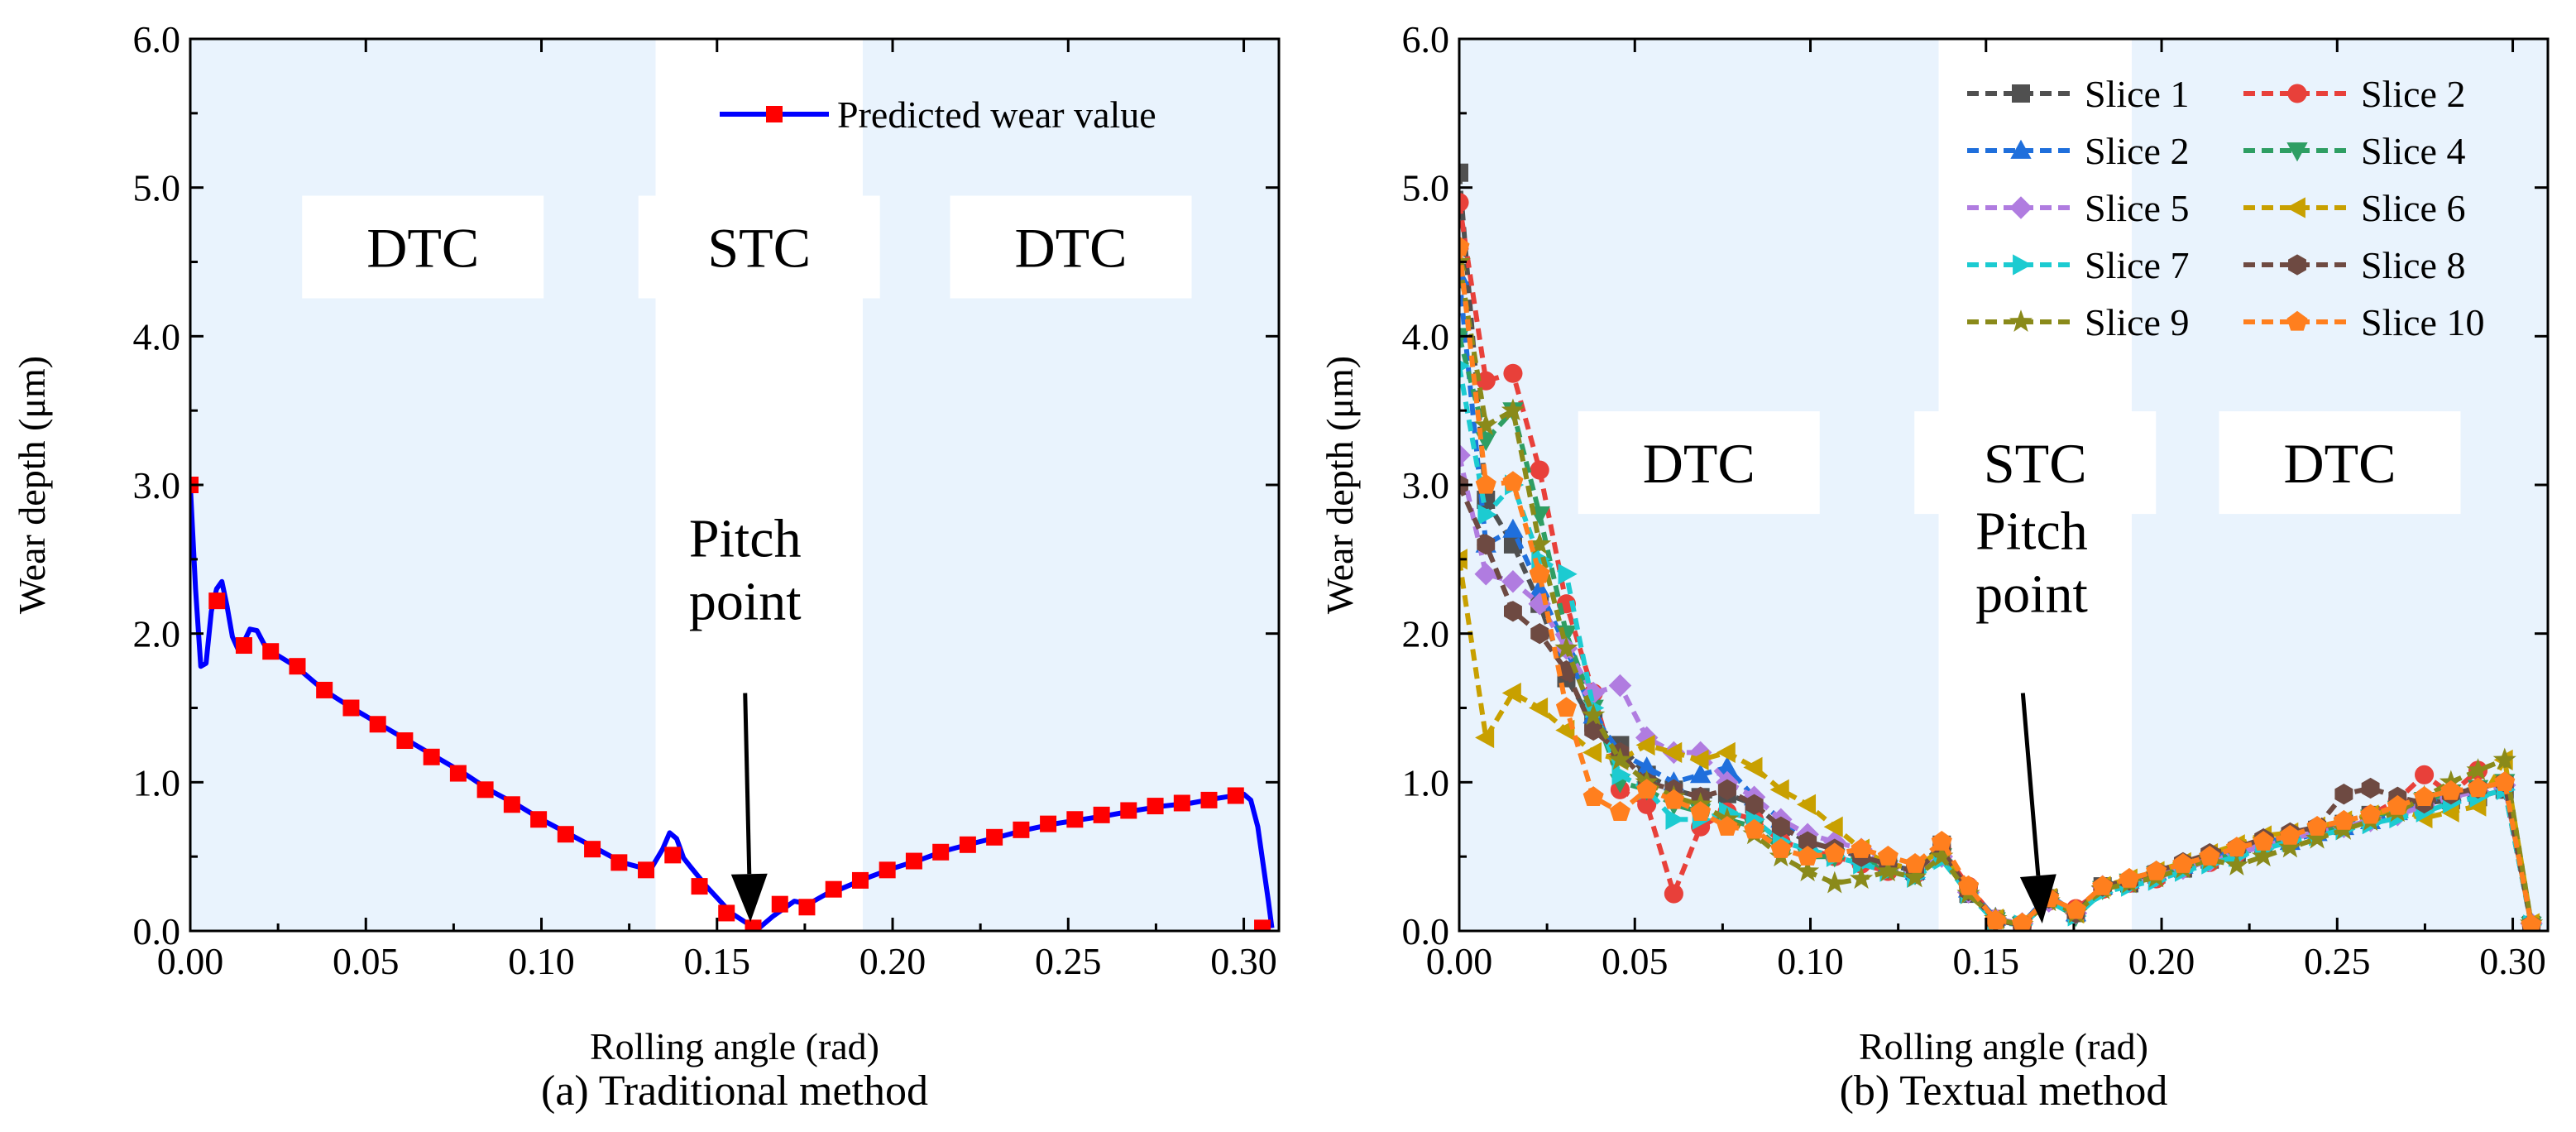 The height and width of the screenshot is (1132, 2576). I want to click on y-tick-label: 1.0, so click(157, 782).